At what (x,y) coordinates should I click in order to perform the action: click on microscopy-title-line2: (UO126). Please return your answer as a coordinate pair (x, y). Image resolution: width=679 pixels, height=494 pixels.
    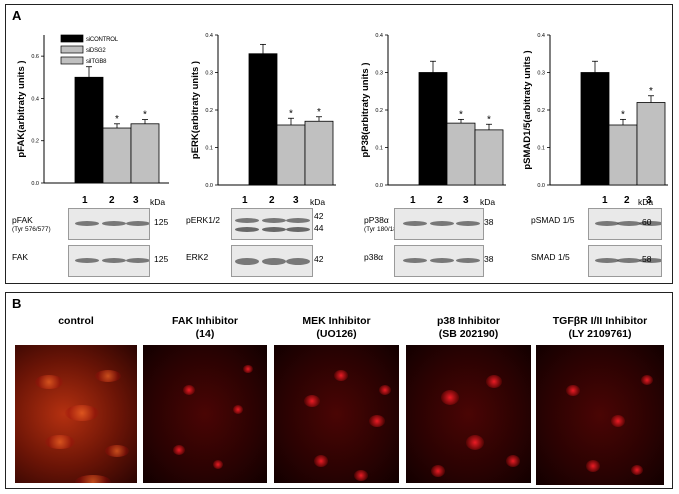
    Looking at the image, I should click on (336, 334).